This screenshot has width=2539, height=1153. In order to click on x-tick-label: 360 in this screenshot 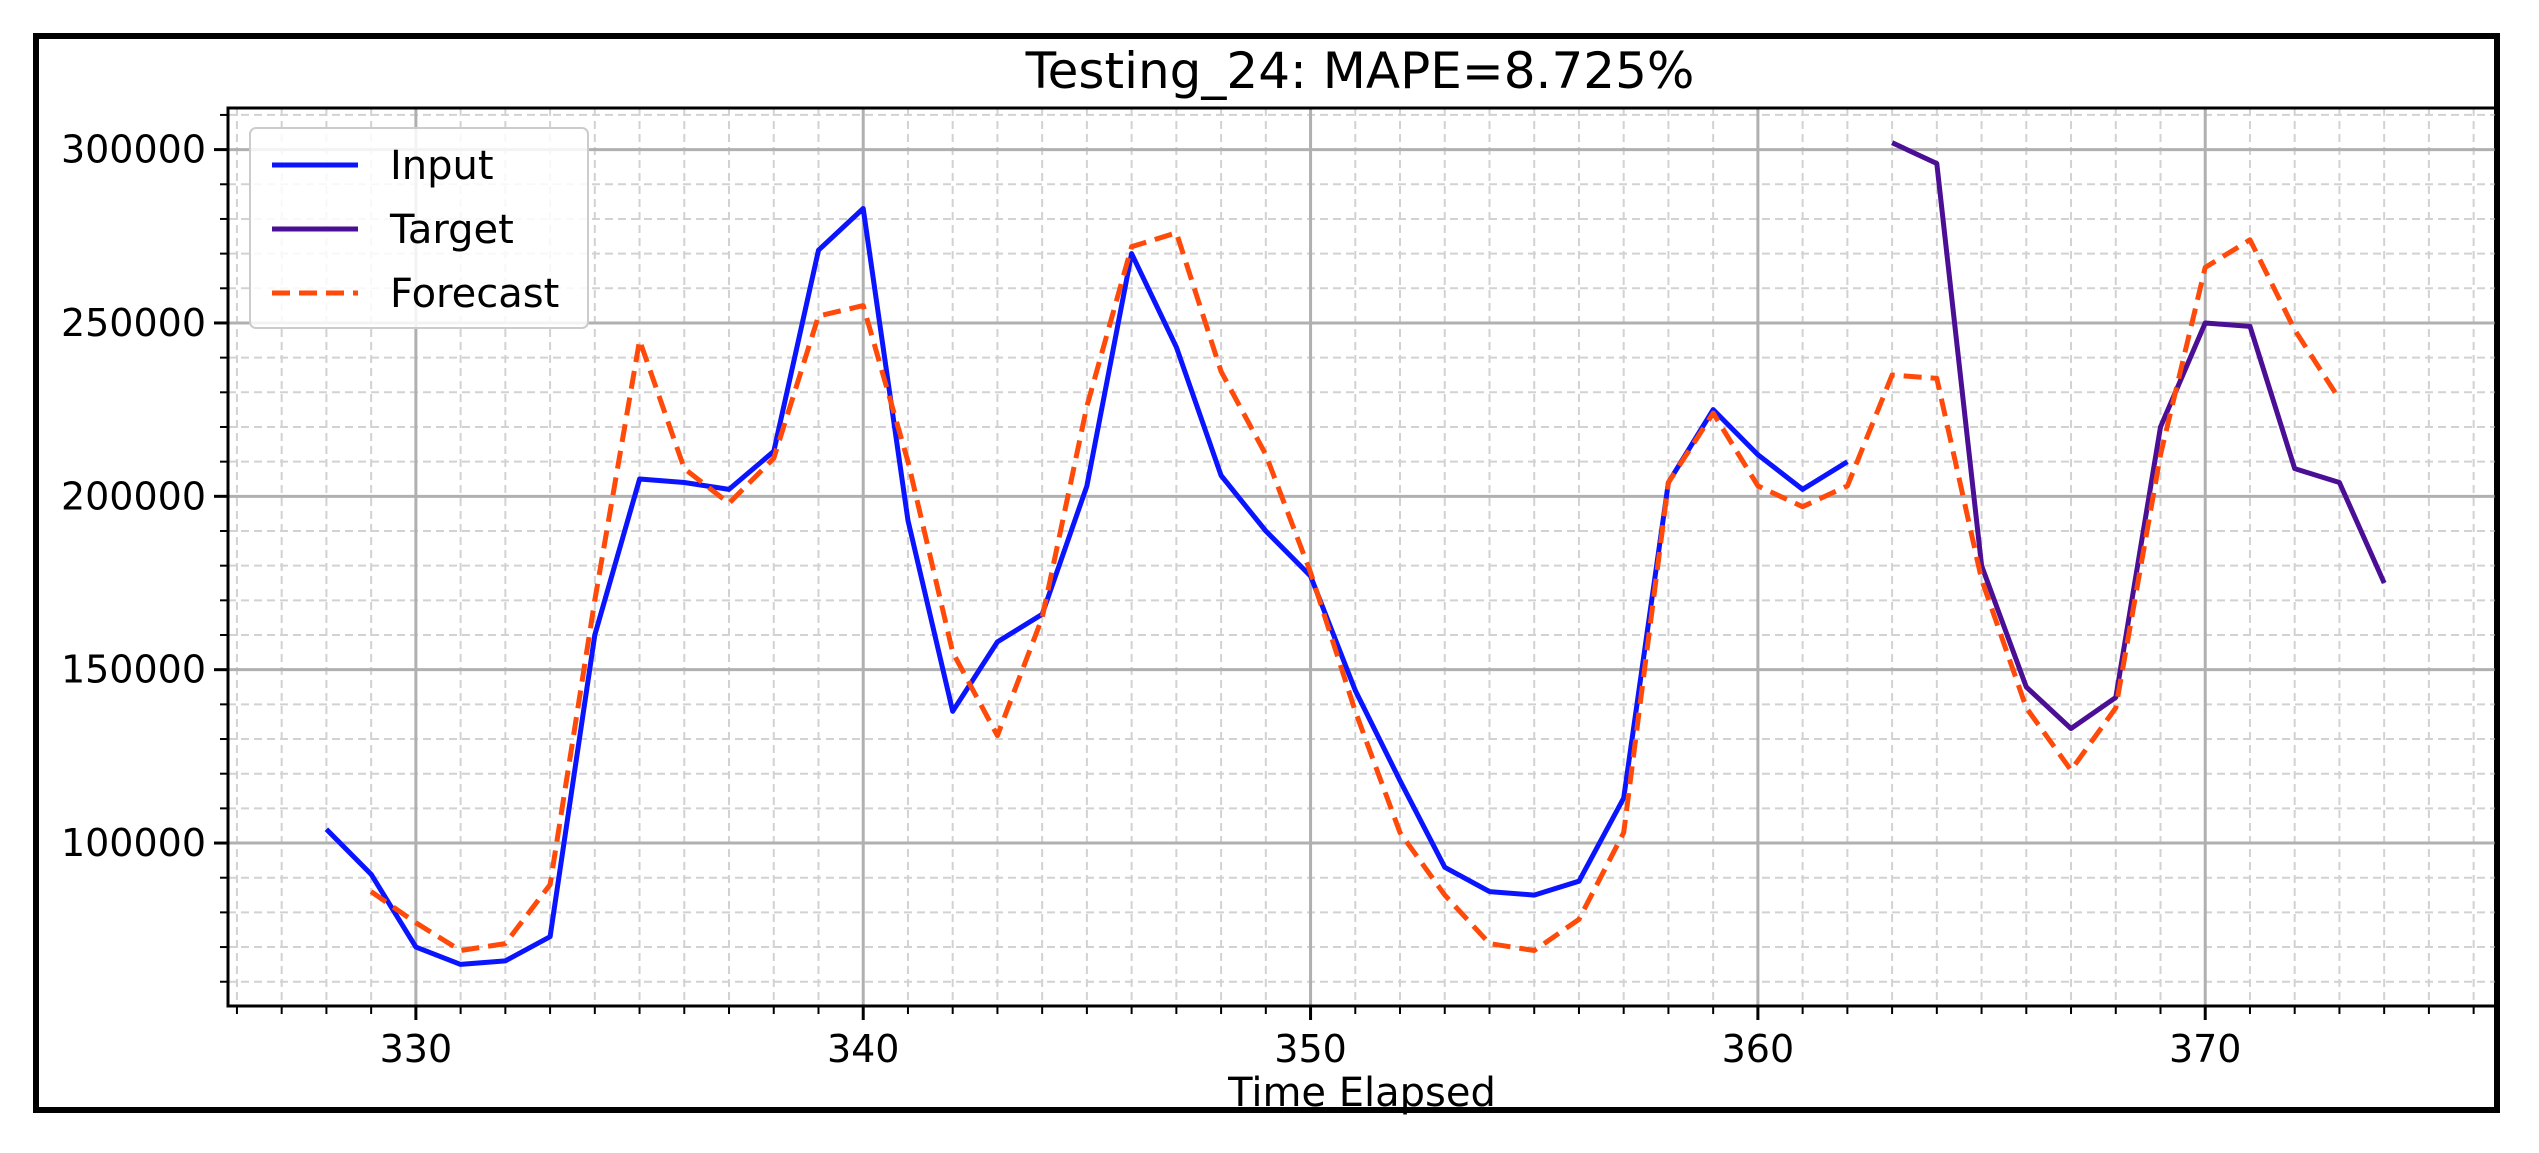, I will do `click(1758, 1049)`.